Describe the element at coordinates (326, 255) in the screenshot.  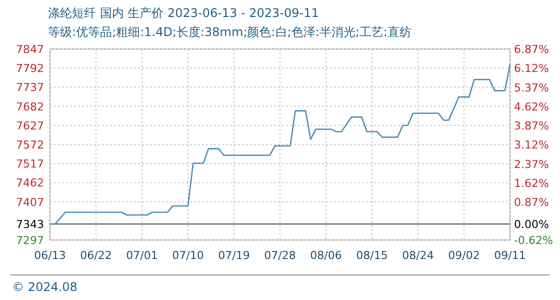
I see `x-tick-label: 08/06` at that location.